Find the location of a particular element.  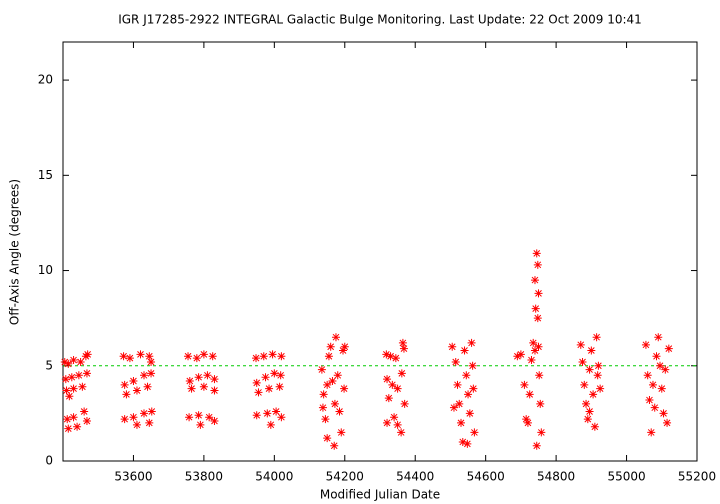

y-tick-label: 0 is located at coordinates (49, 461).